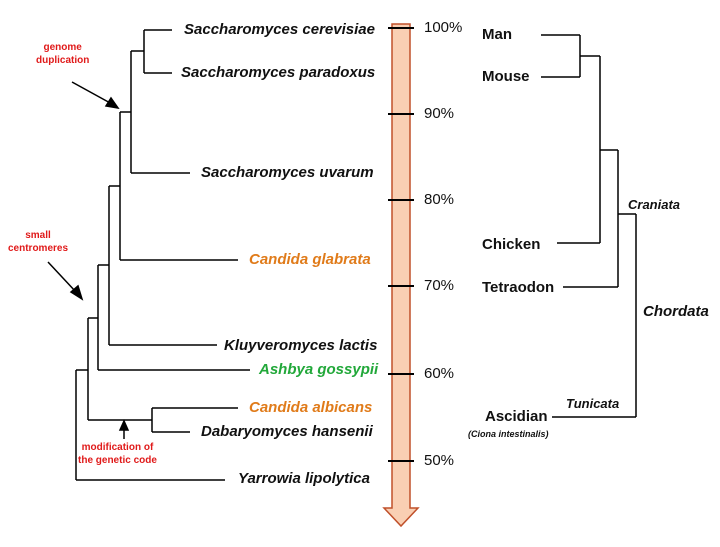  I want to click on clade-chordata: Chordata, so click(676, 311).